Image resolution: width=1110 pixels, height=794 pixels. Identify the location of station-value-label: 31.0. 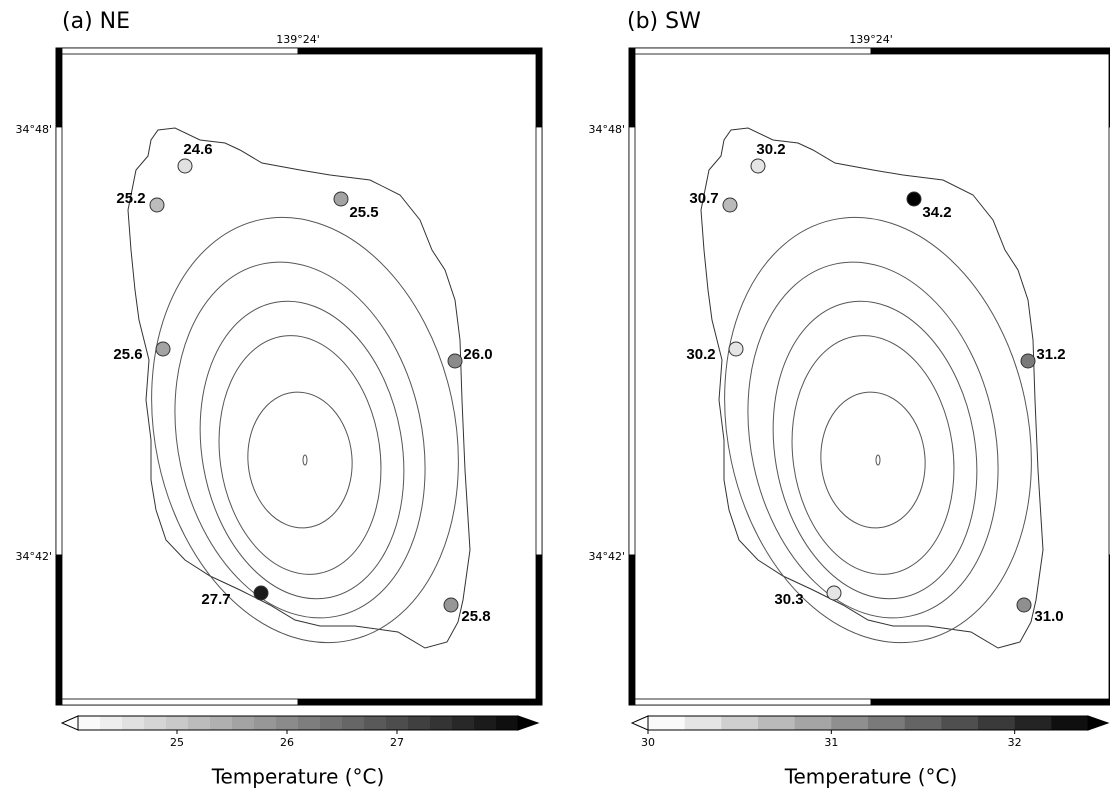
(1048, 616).